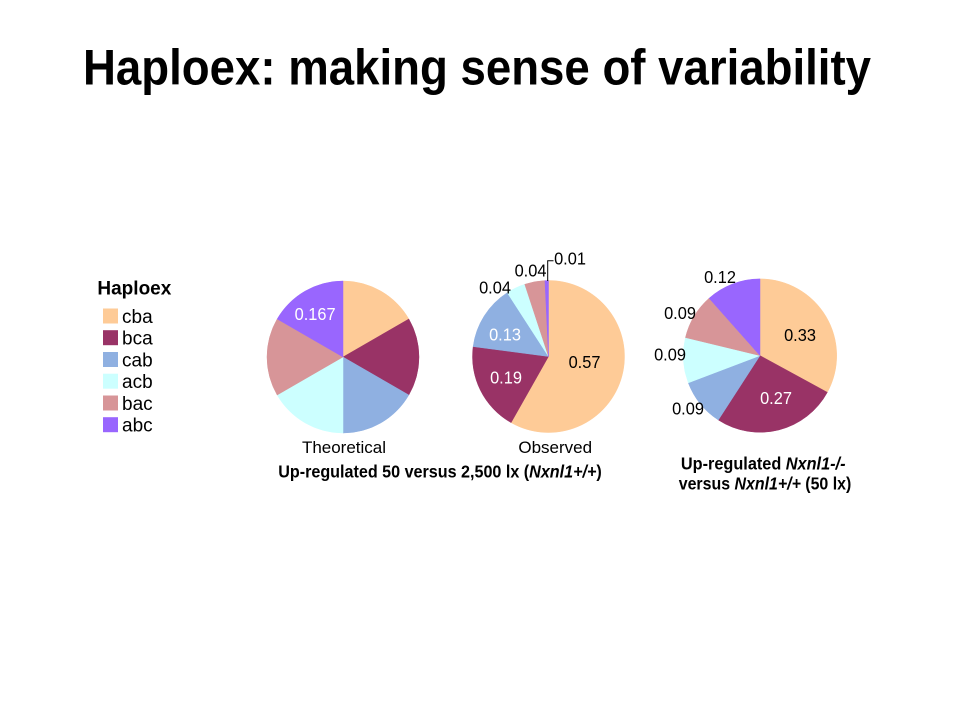  Describe the element at coordinates (137, 361) in the screenshot. I see `svg-text: cab` at that location.